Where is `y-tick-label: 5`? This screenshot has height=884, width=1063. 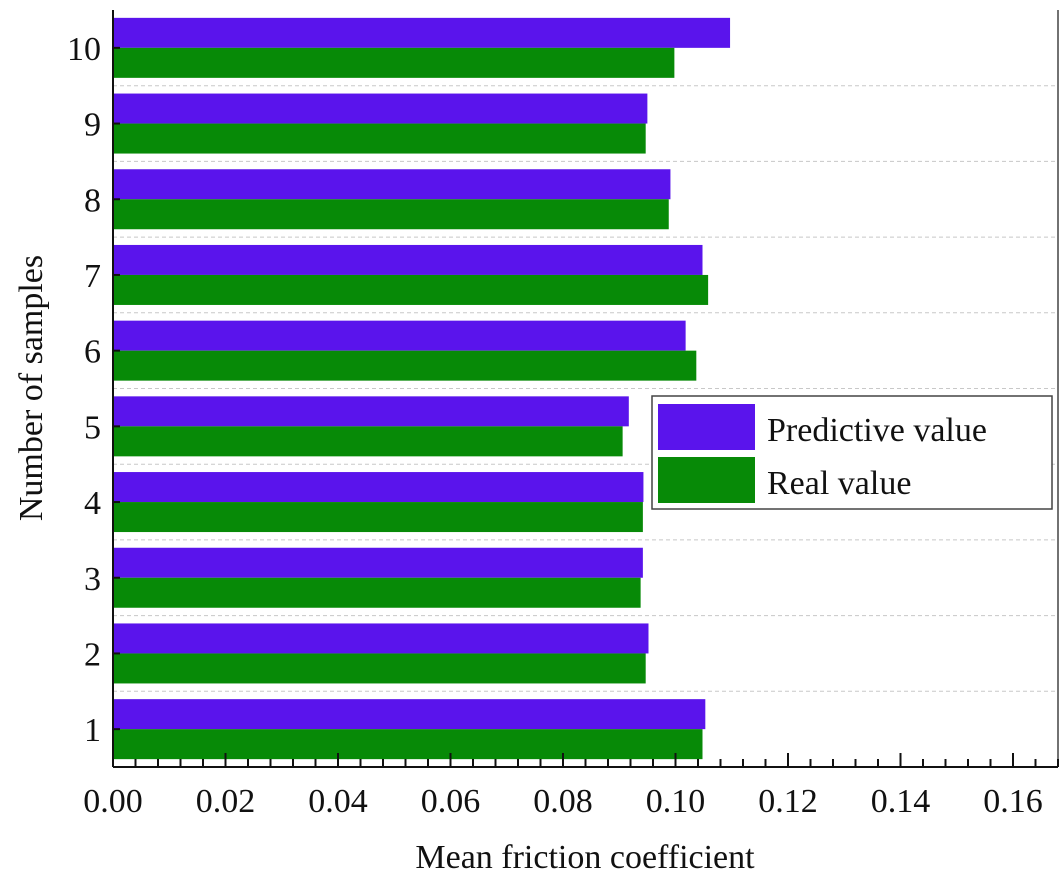
y-tick-label: 5 is located at coordinates (92, 427).